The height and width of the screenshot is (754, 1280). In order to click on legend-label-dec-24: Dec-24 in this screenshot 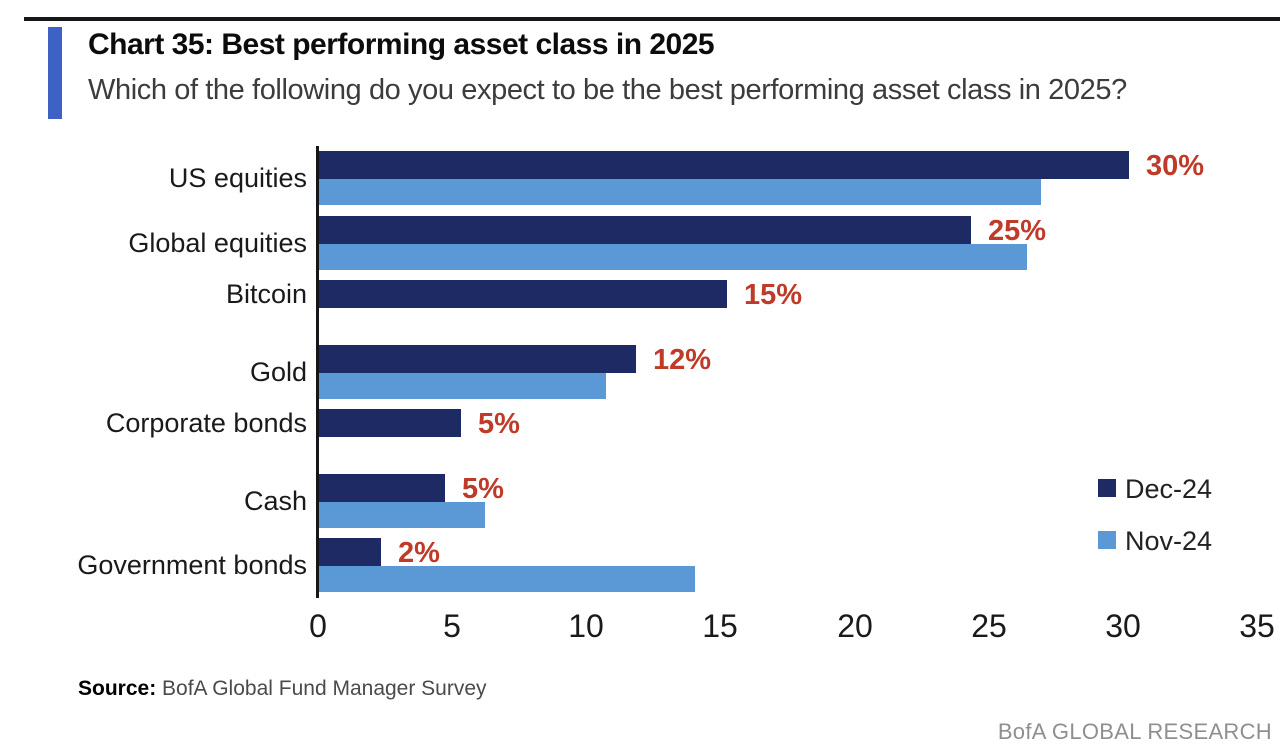, I will do `click(1169, 489)`.